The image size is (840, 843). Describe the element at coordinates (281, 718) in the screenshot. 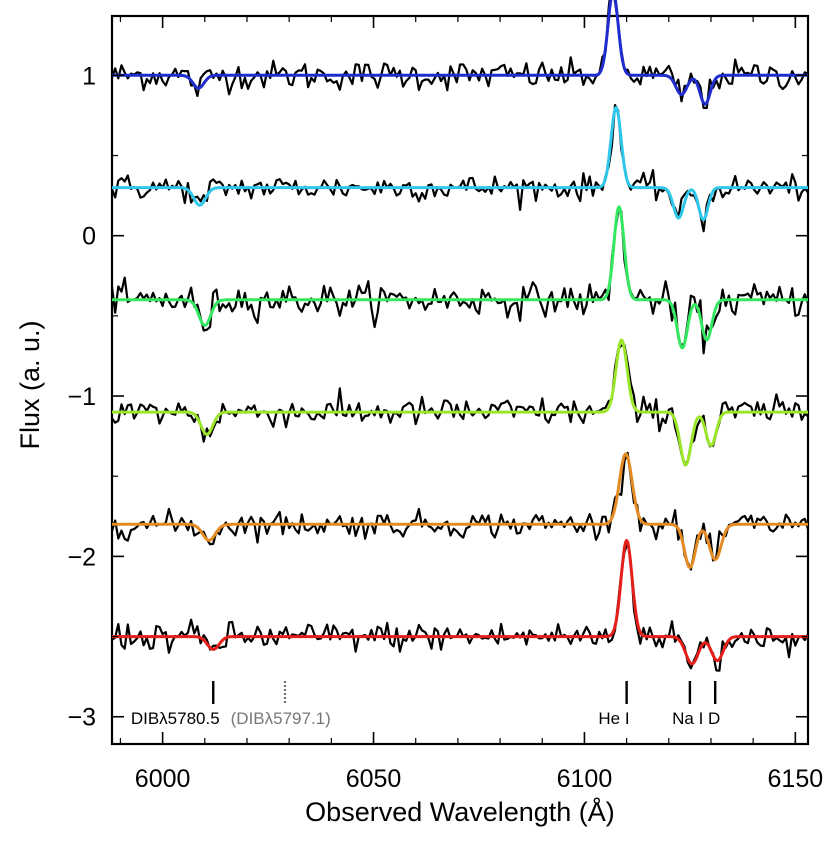

I see `line-marker-label: (DIBλ5797.1)` at that location.